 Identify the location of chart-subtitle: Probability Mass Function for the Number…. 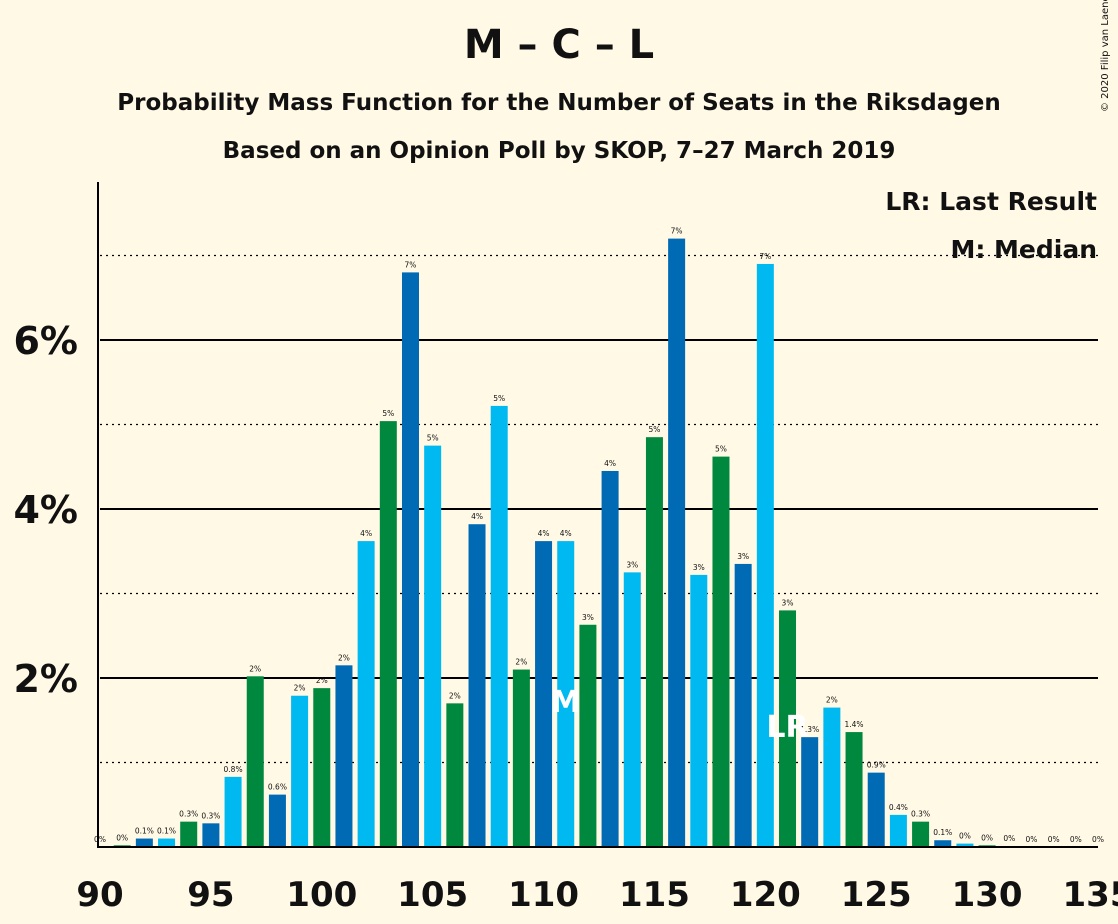
(559, 103).